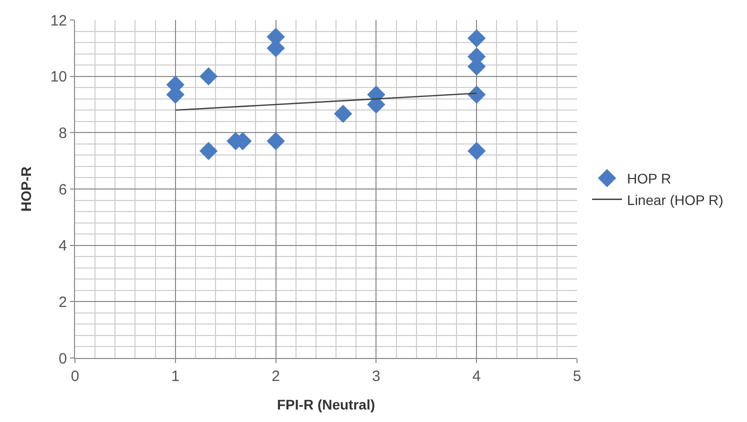 This screenshot has width=747, height=422. I want to click on x-tick-label: 4, so click(476, 376).